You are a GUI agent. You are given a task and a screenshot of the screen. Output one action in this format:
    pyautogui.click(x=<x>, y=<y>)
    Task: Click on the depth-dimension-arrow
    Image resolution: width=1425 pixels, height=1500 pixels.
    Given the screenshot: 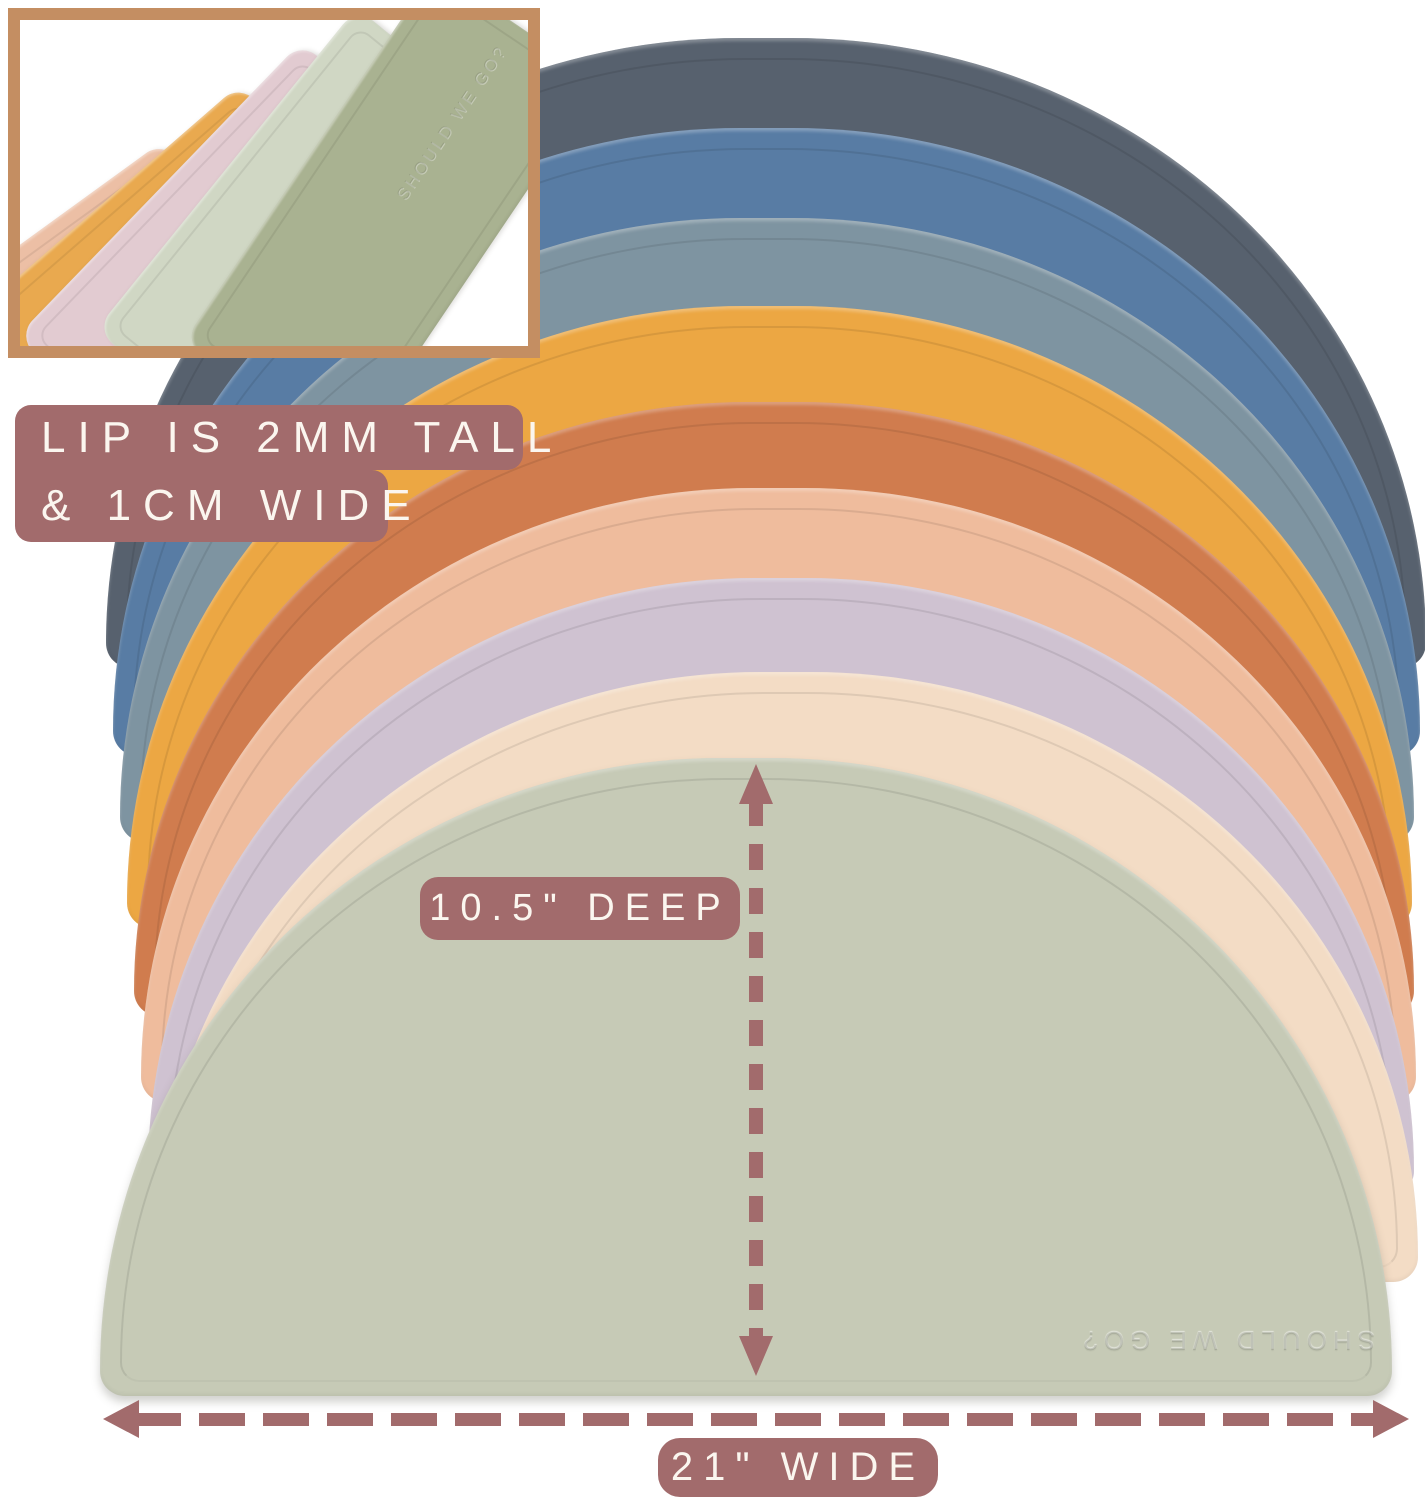 What is the action you would take?
    pyautogui.click(x=756, y=1070)
    